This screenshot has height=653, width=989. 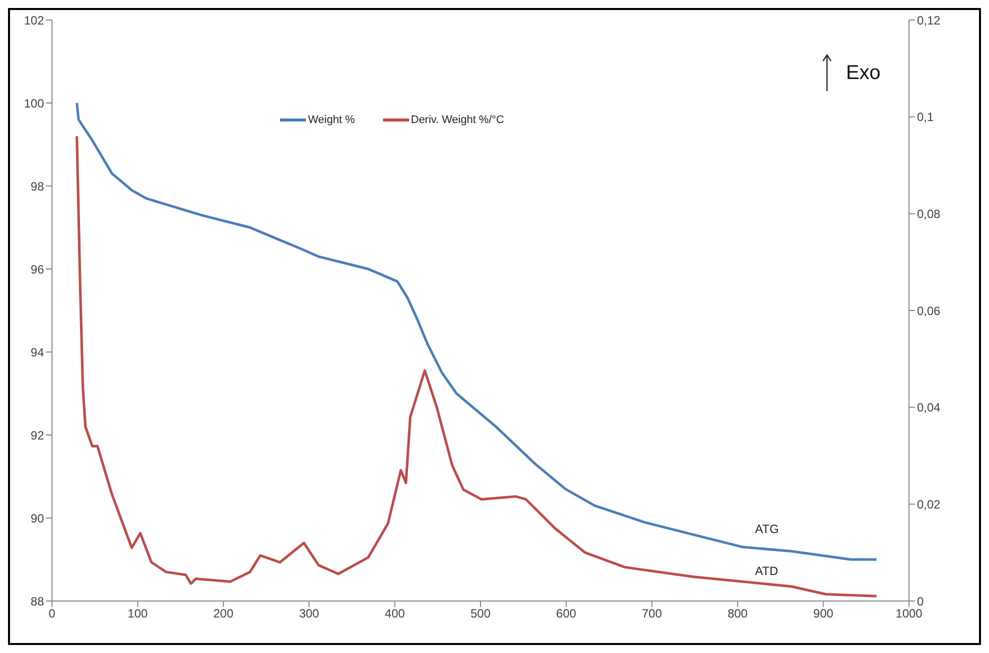 What do you see at coordinates (34, 103) in the screenshot?
I see `y-tick-label: 100` at bounding box center [34, 103].